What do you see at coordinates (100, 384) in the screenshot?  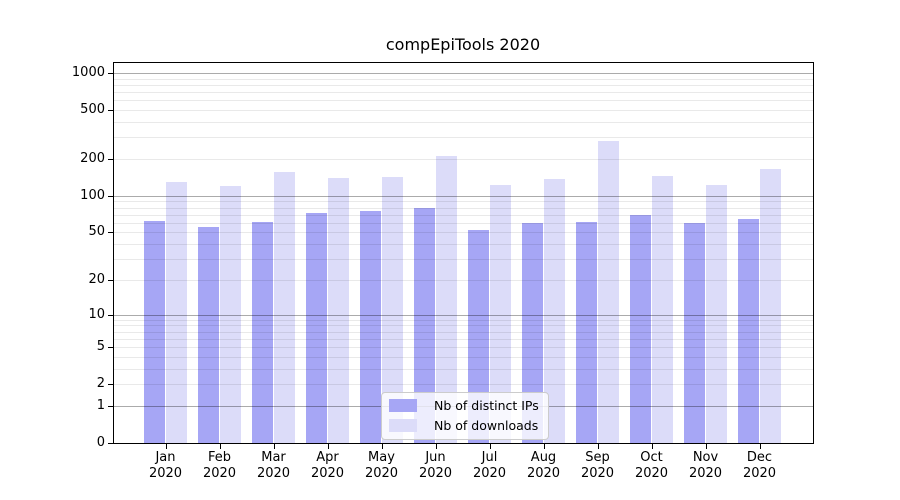 I see `y-tick-label-2: 2` at bounding box center [100, 384].